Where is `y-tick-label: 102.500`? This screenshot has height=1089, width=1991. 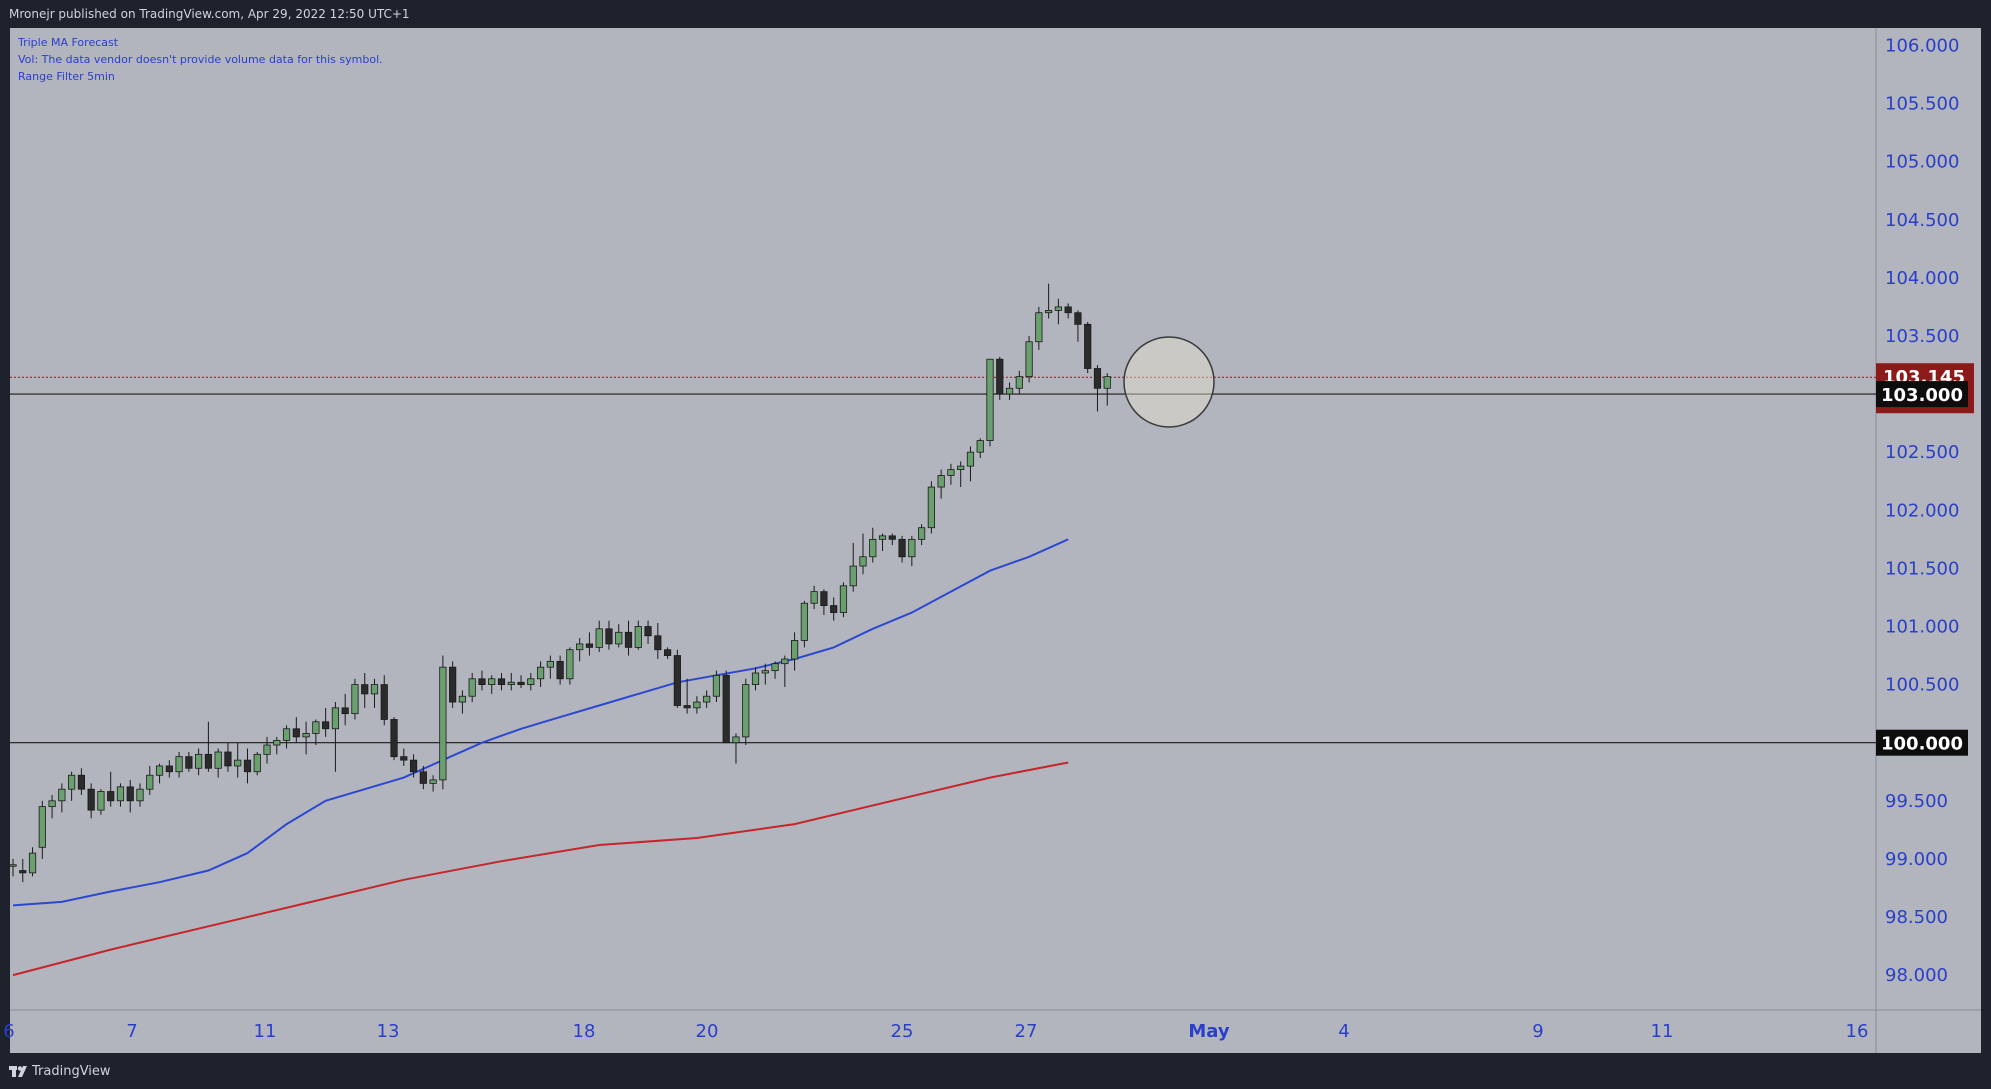 y-tick-label: 102.500 is located at coordinates (1922, 452).